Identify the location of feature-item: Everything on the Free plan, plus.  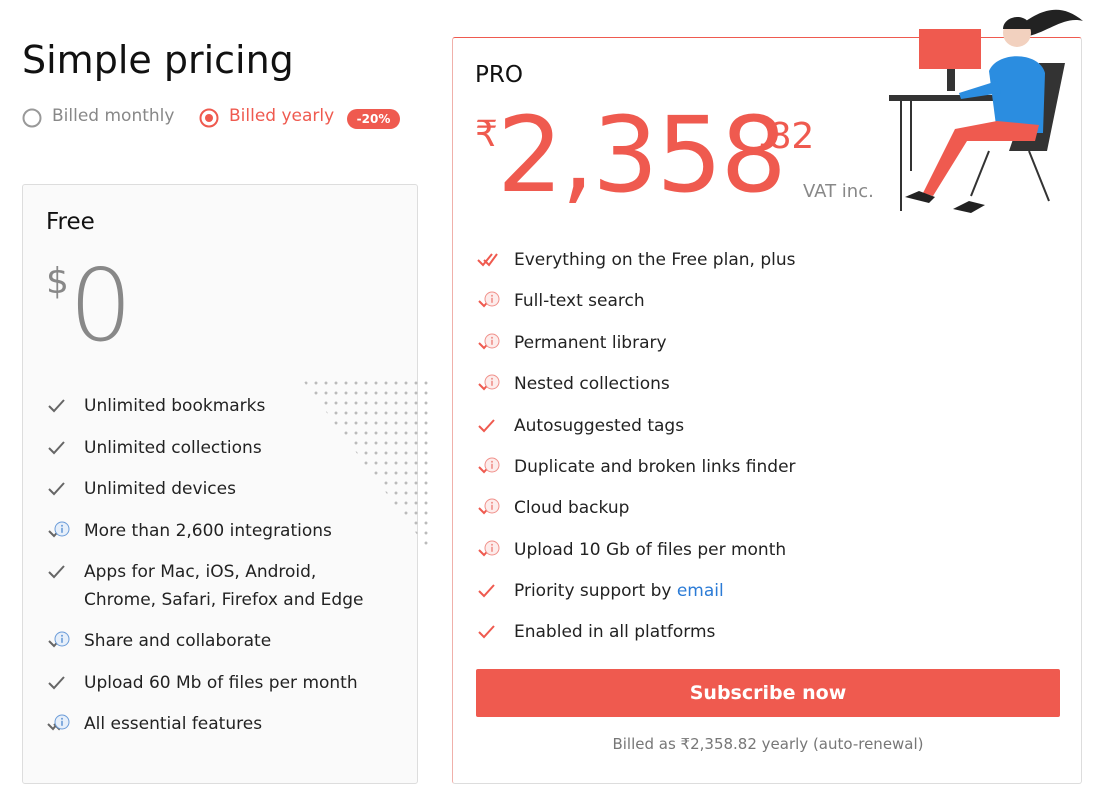
(636, 260).